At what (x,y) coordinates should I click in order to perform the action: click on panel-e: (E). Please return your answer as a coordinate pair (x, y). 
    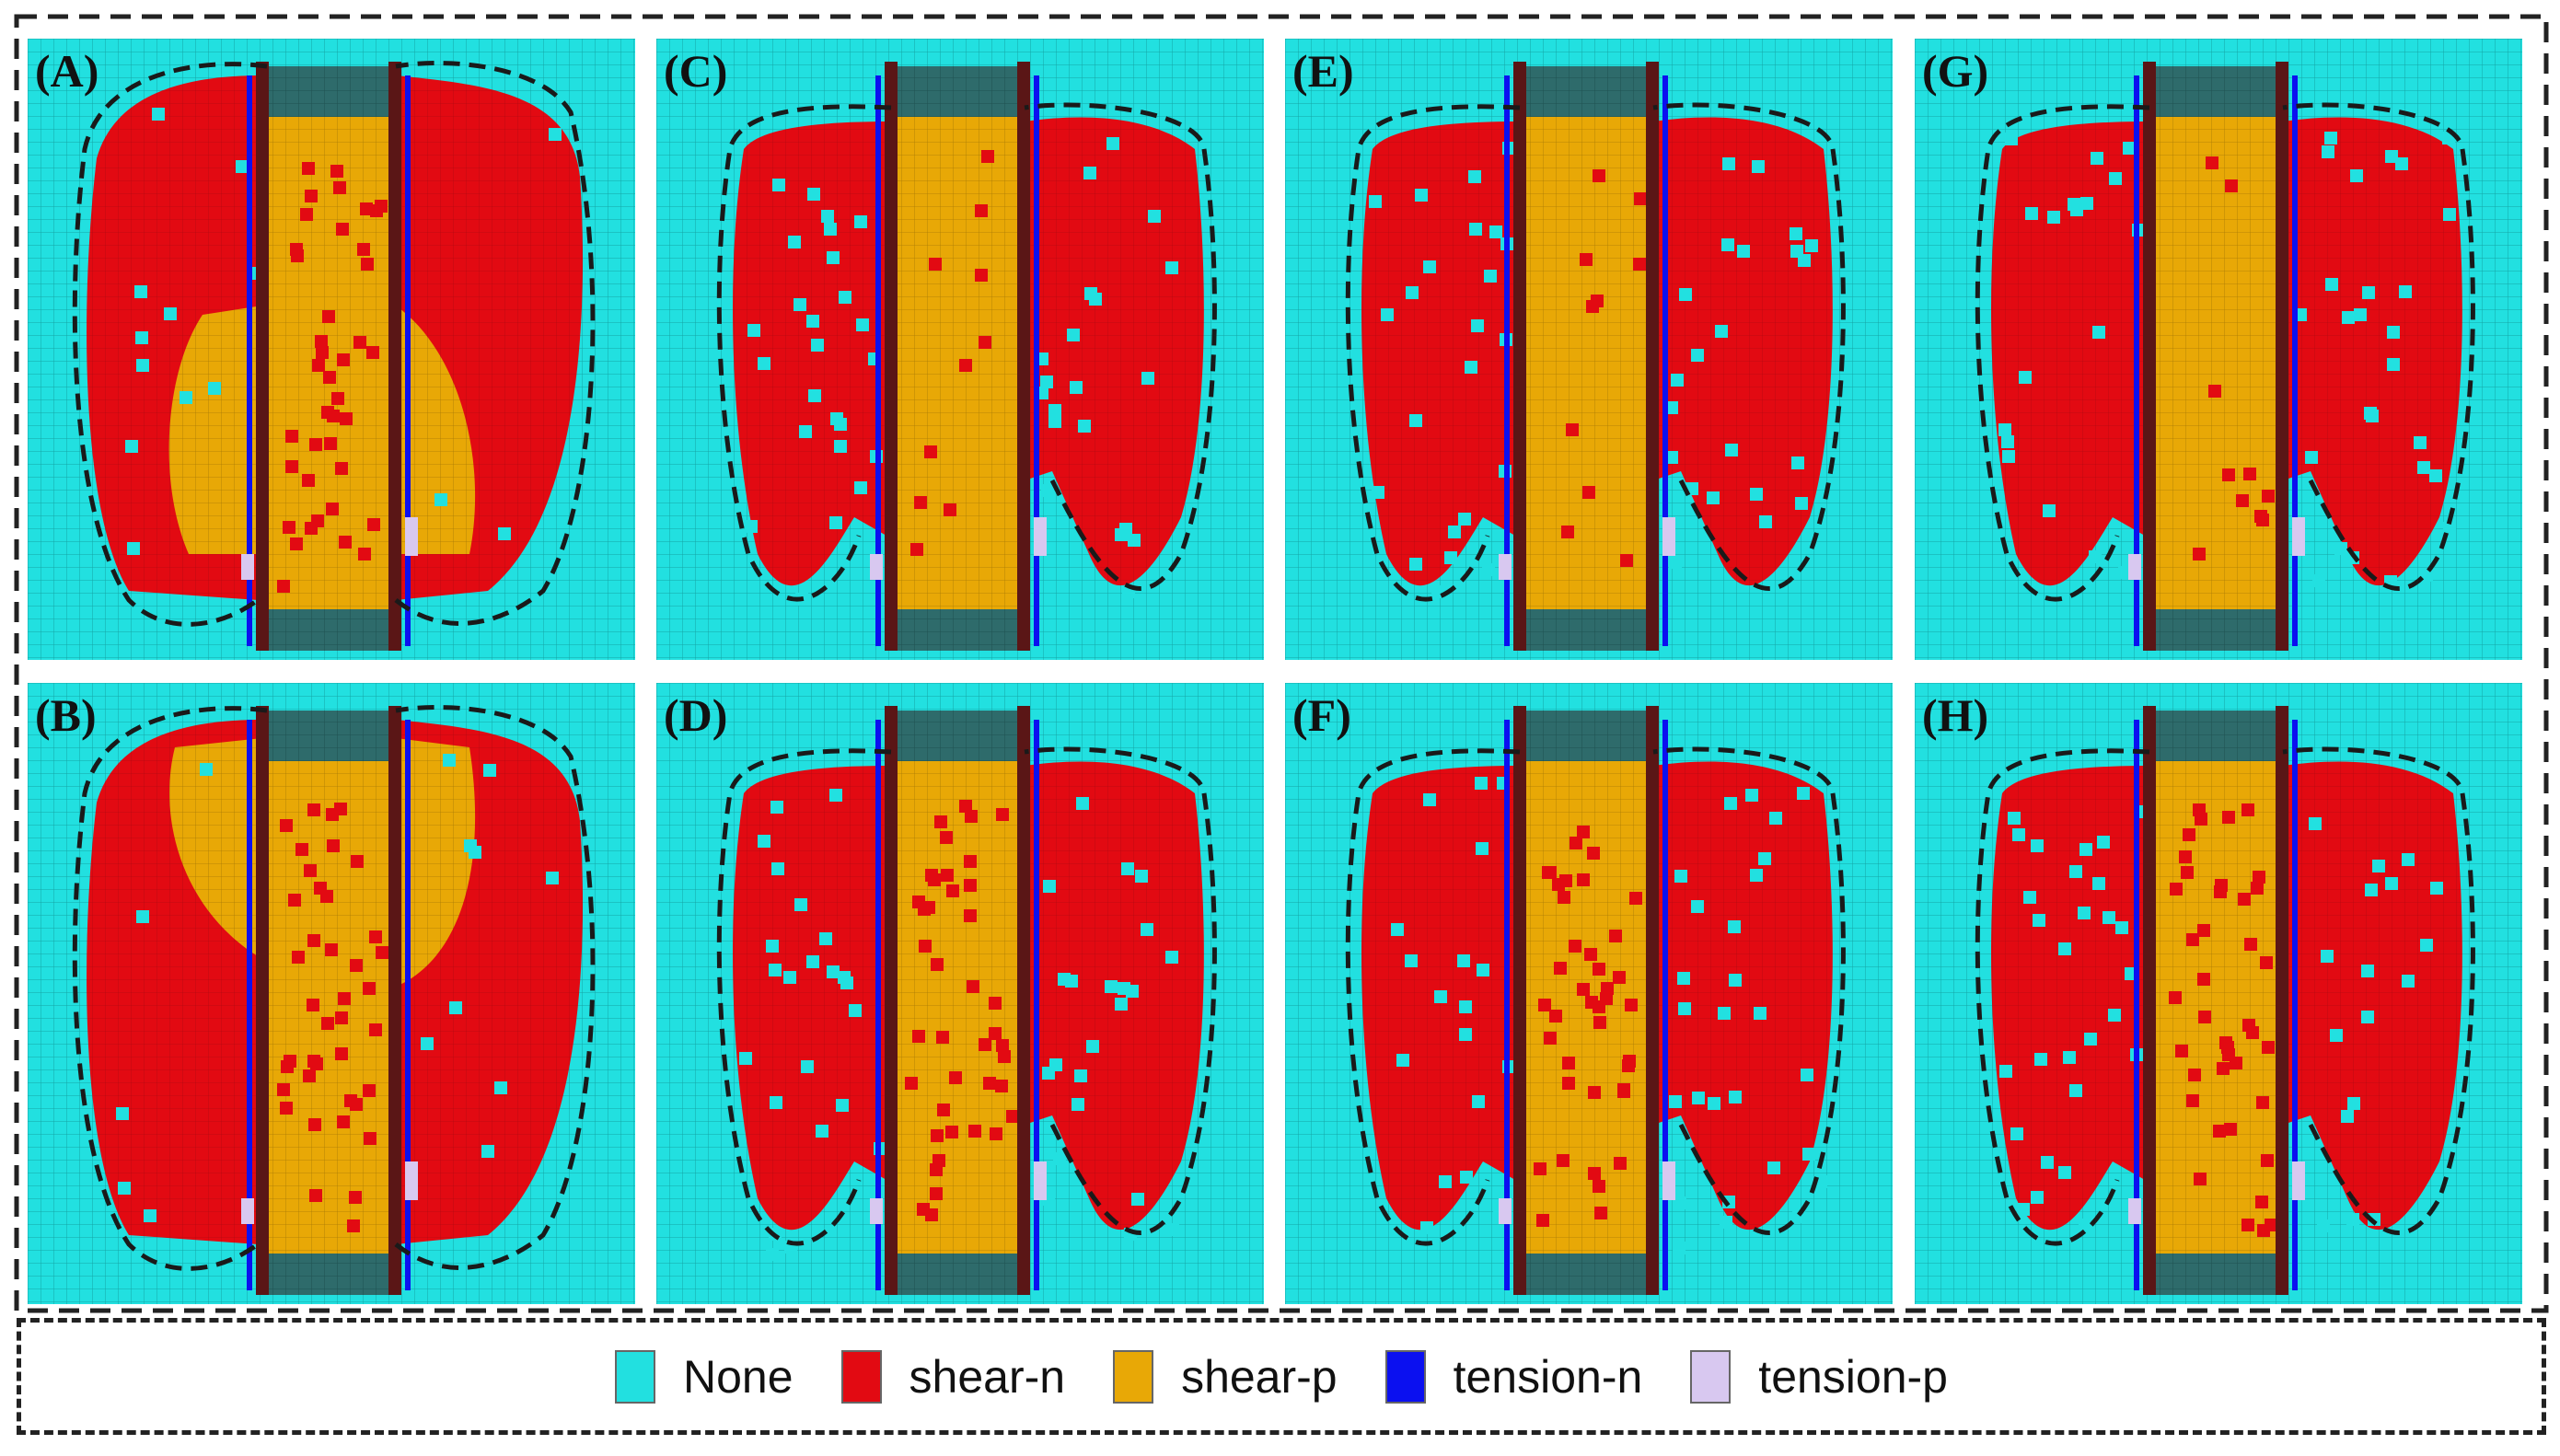
    Looking at the image, I should click on (1589, 349).